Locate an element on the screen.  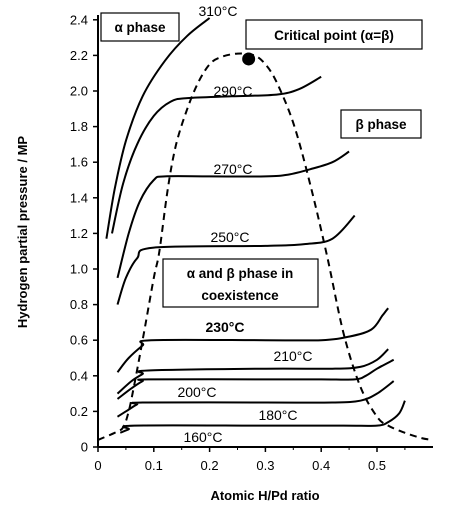
y-tick-label: 0.4 is located at coordinates (79, 375).